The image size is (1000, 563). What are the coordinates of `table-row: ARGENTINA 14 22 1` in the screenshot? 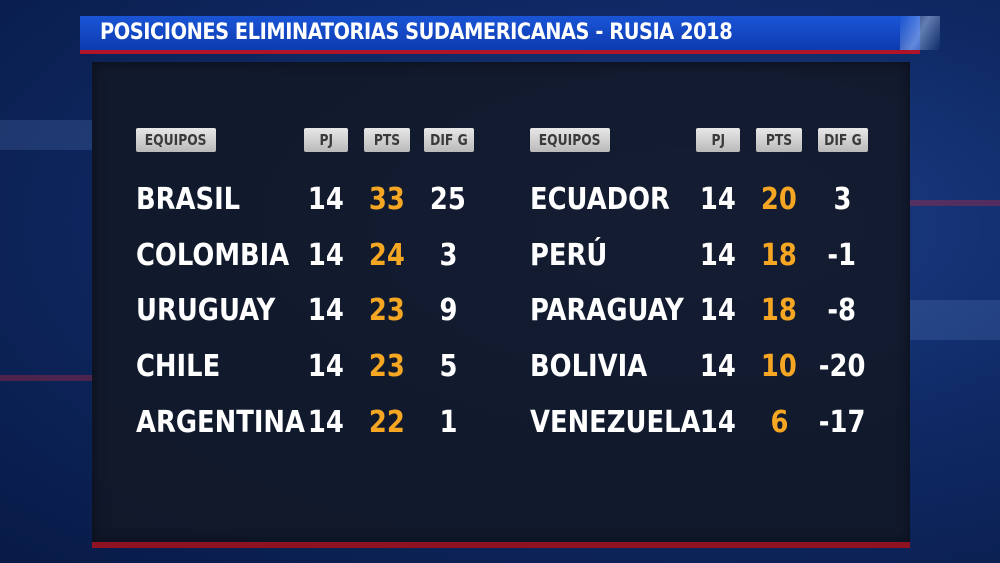 It's located at (306, 423).